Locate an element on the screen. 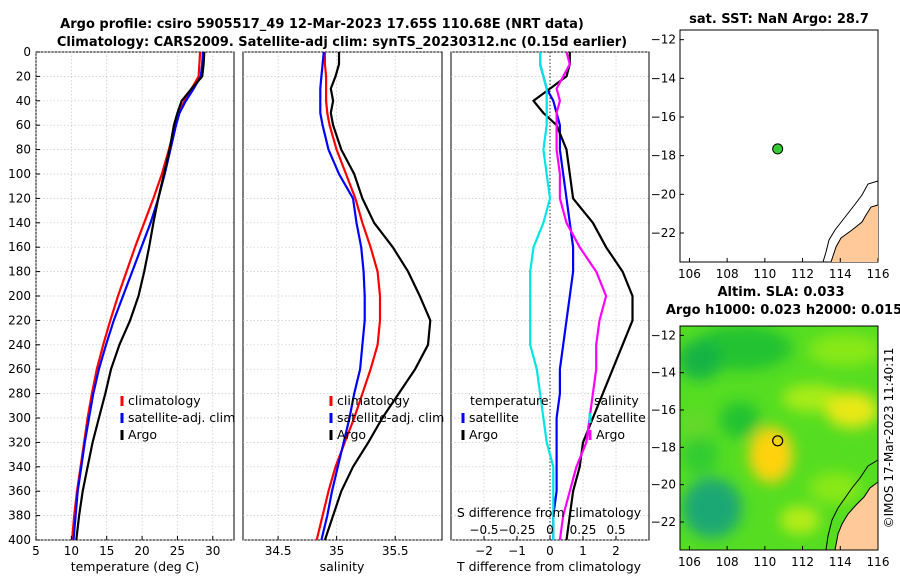 Image resolution: width=900 pixels, height=580 pixels. sla-coastline-inner is located at coordinates (856, 516).